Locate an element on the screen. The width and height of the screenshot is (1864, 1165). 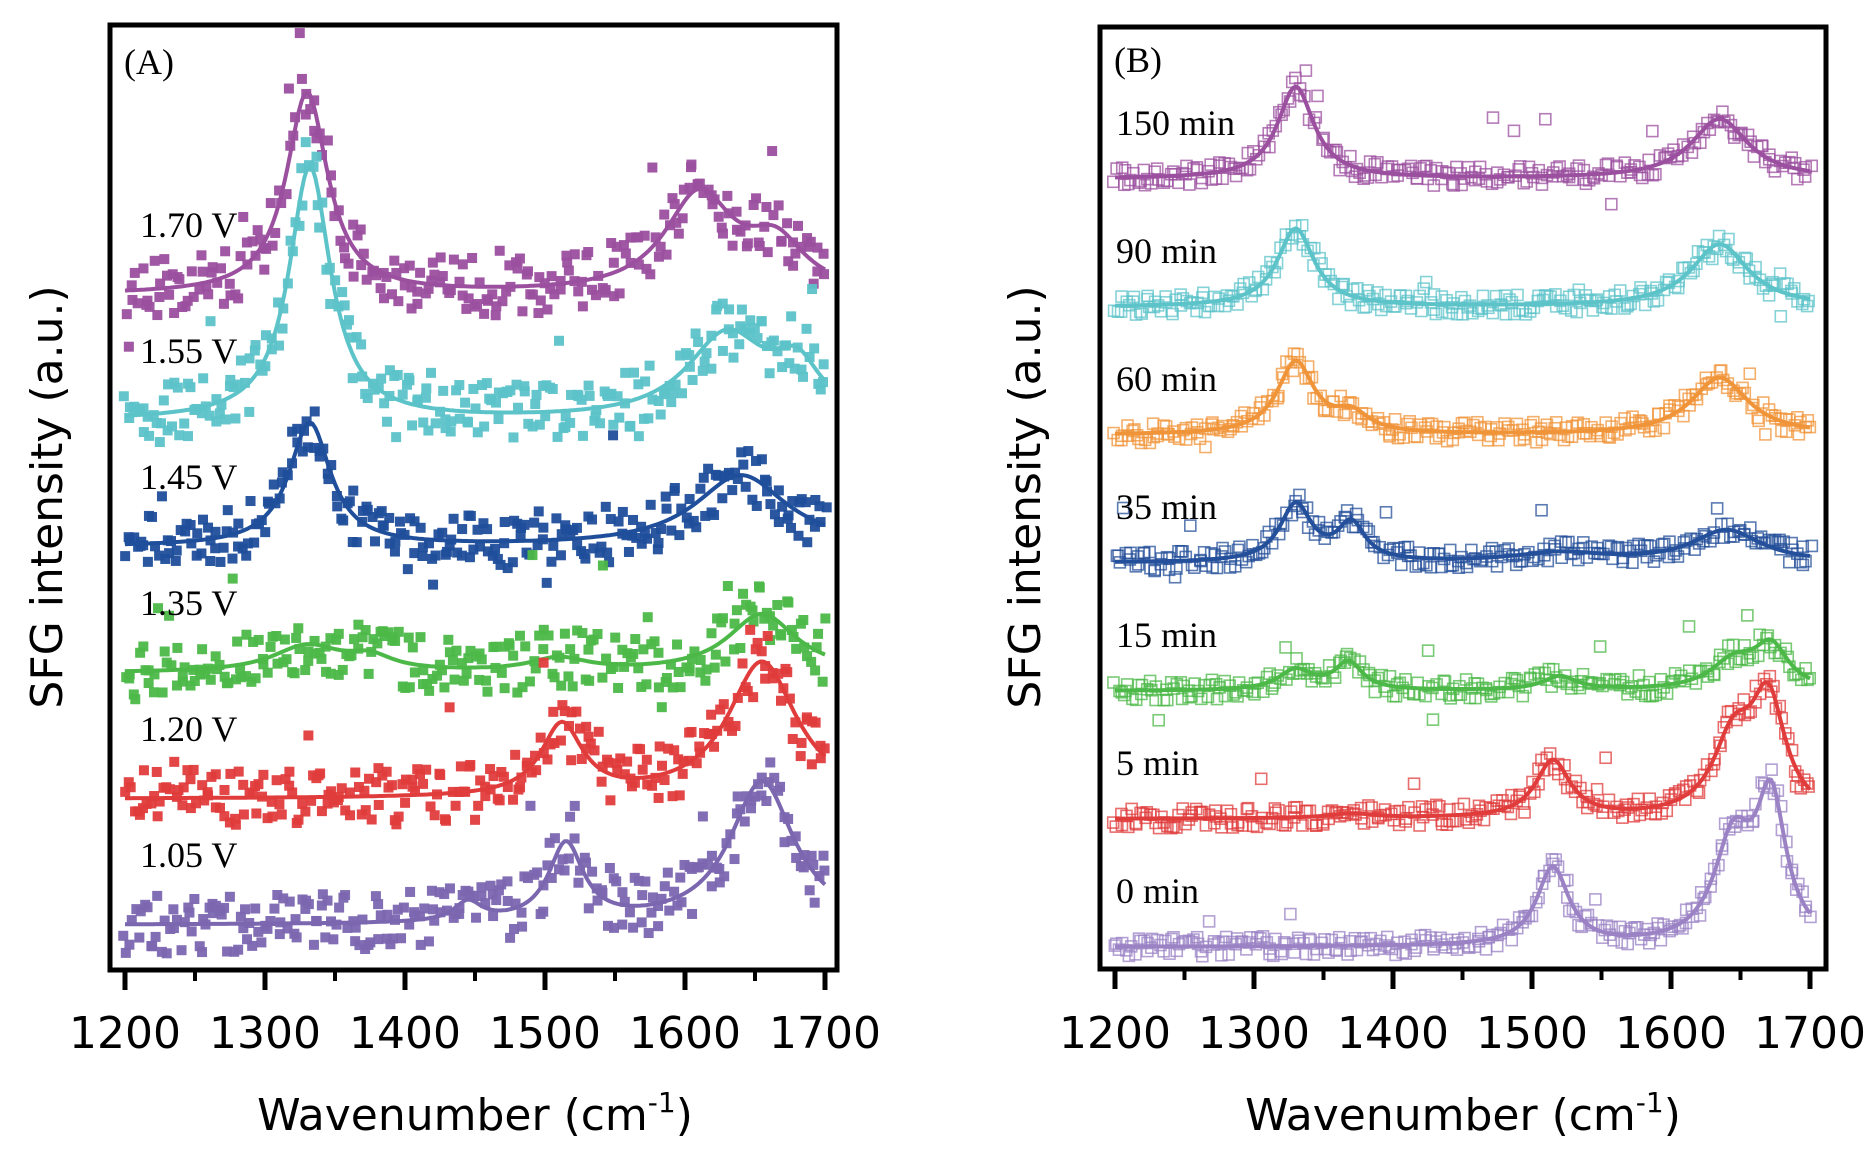
fit-line is located at coordinates (1463, 267).